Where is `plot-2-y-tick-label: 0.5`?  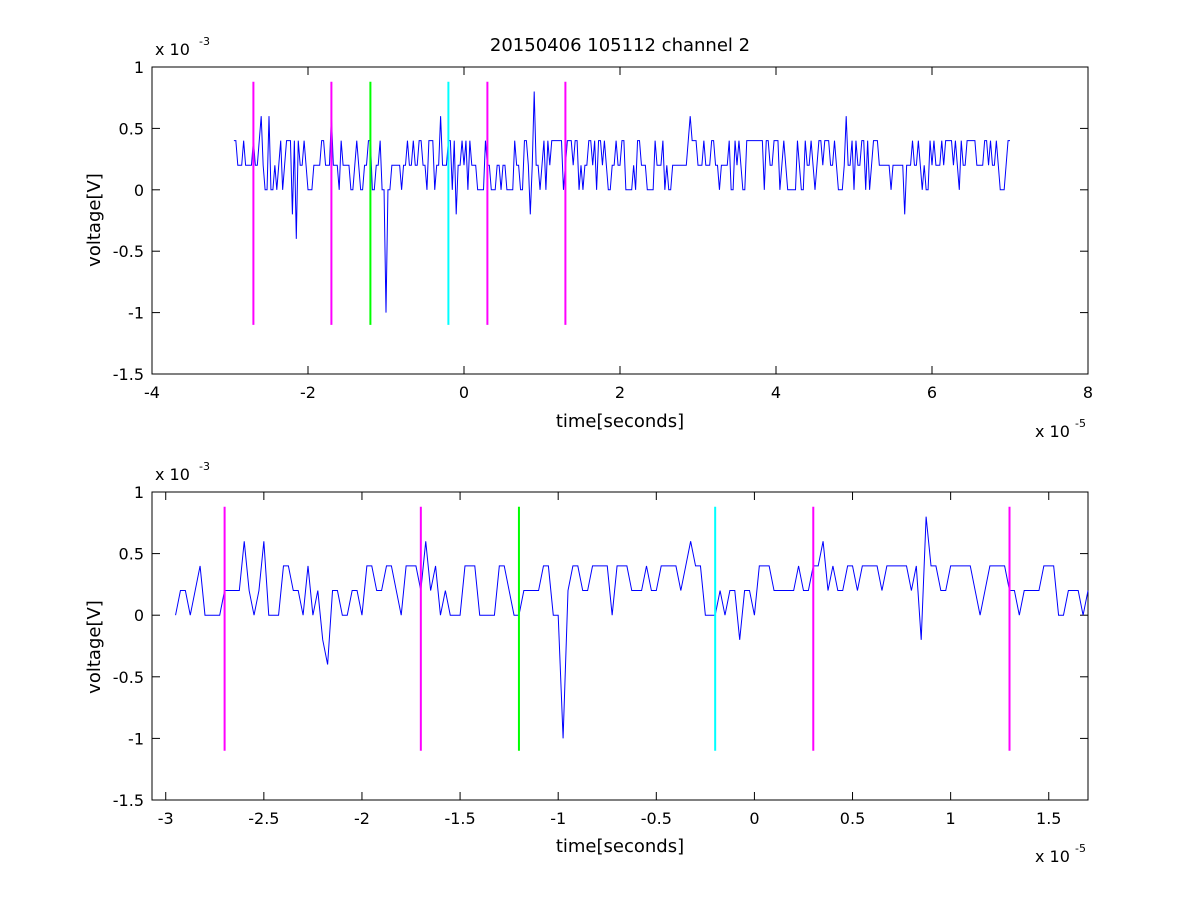
plot-2-y-tick-label: 0.5 is located at coordinates (131, 554).